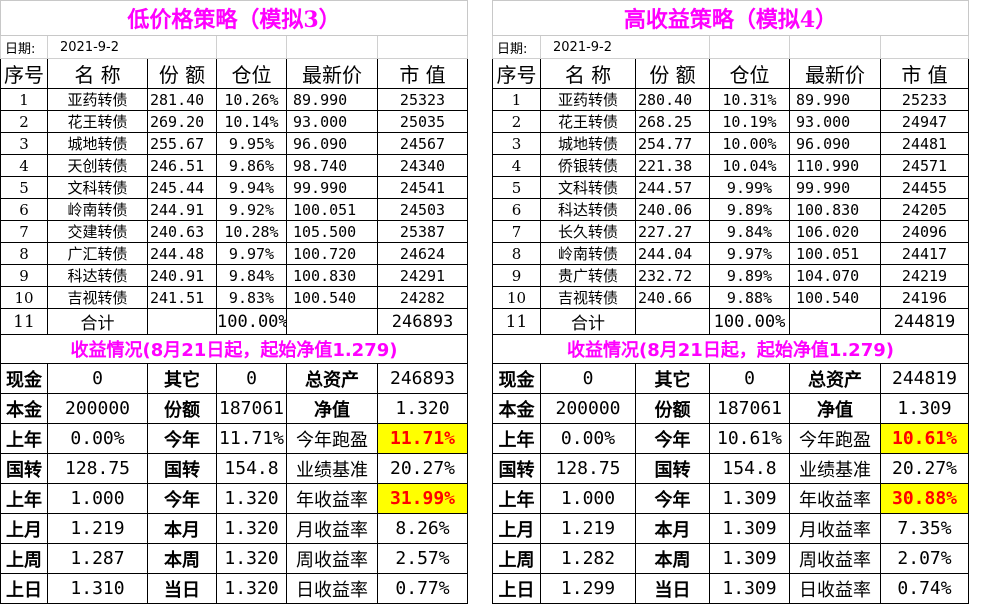 This screenshot has height=604, width=996. What do you see at coordinates (97, 588) in the screenshot?
I see `summary-value: 1.310` at bounding box center [97, 588].